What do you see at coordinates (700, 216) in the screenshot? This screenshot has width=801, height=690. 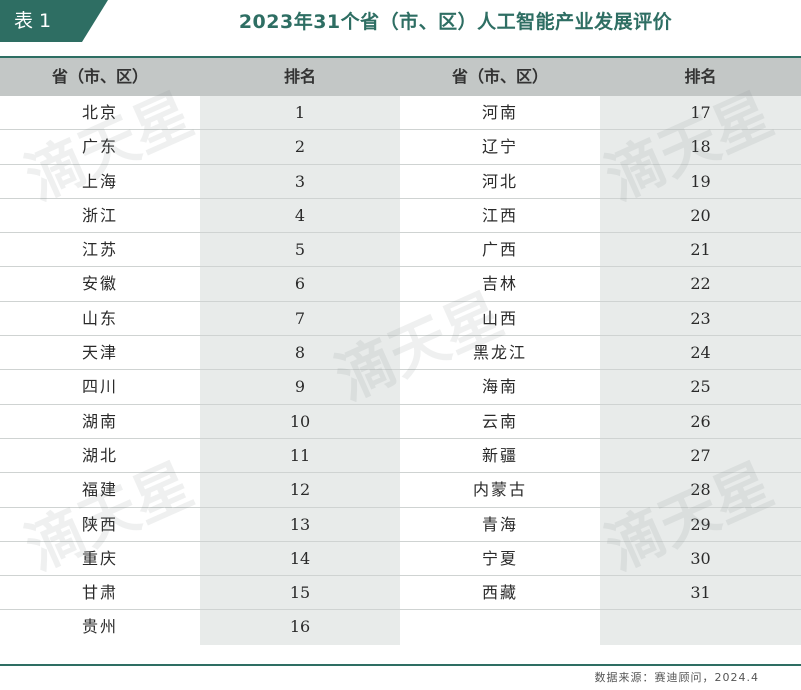 I see `rank-cell: 20` at bounding box center [700, 216].